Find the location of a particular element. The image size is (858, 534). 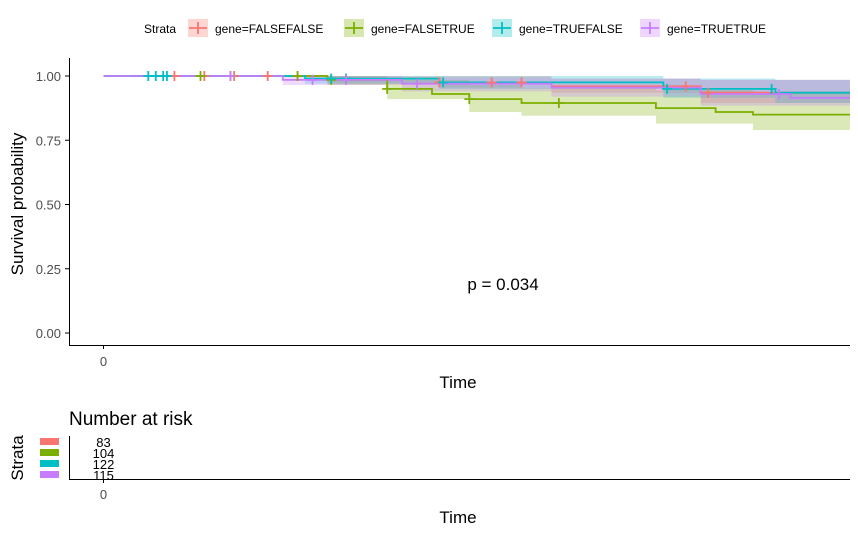

legend-item: gene=FALSETRUE is located at coordinates (409, 28).